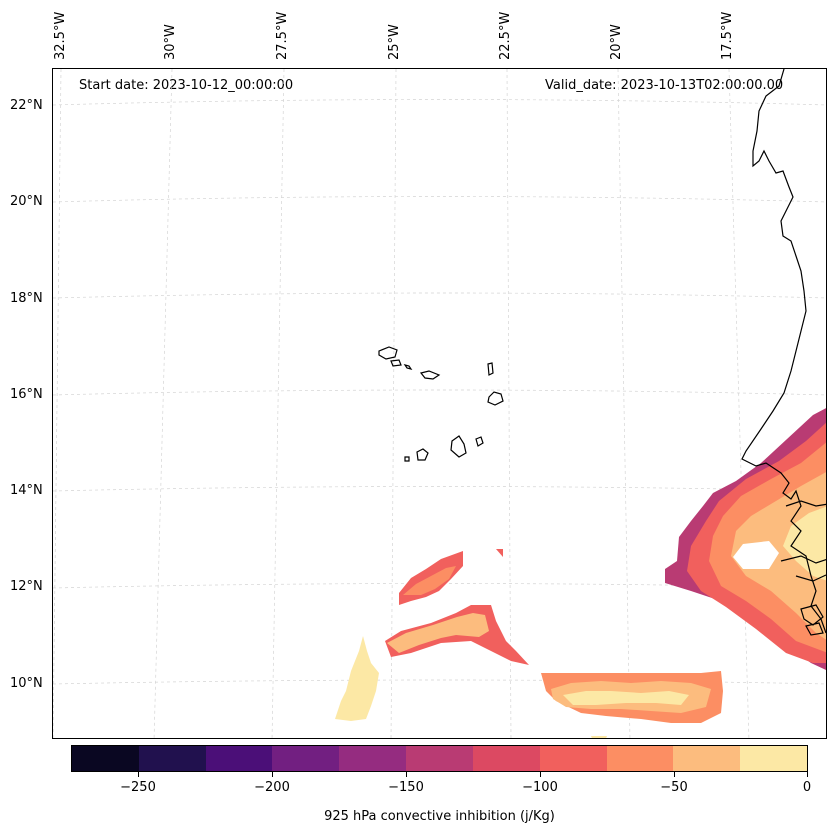  Describe the element at coordinates (439, 295) in the screenshot. I see `lat-gridline-18n` at that location.